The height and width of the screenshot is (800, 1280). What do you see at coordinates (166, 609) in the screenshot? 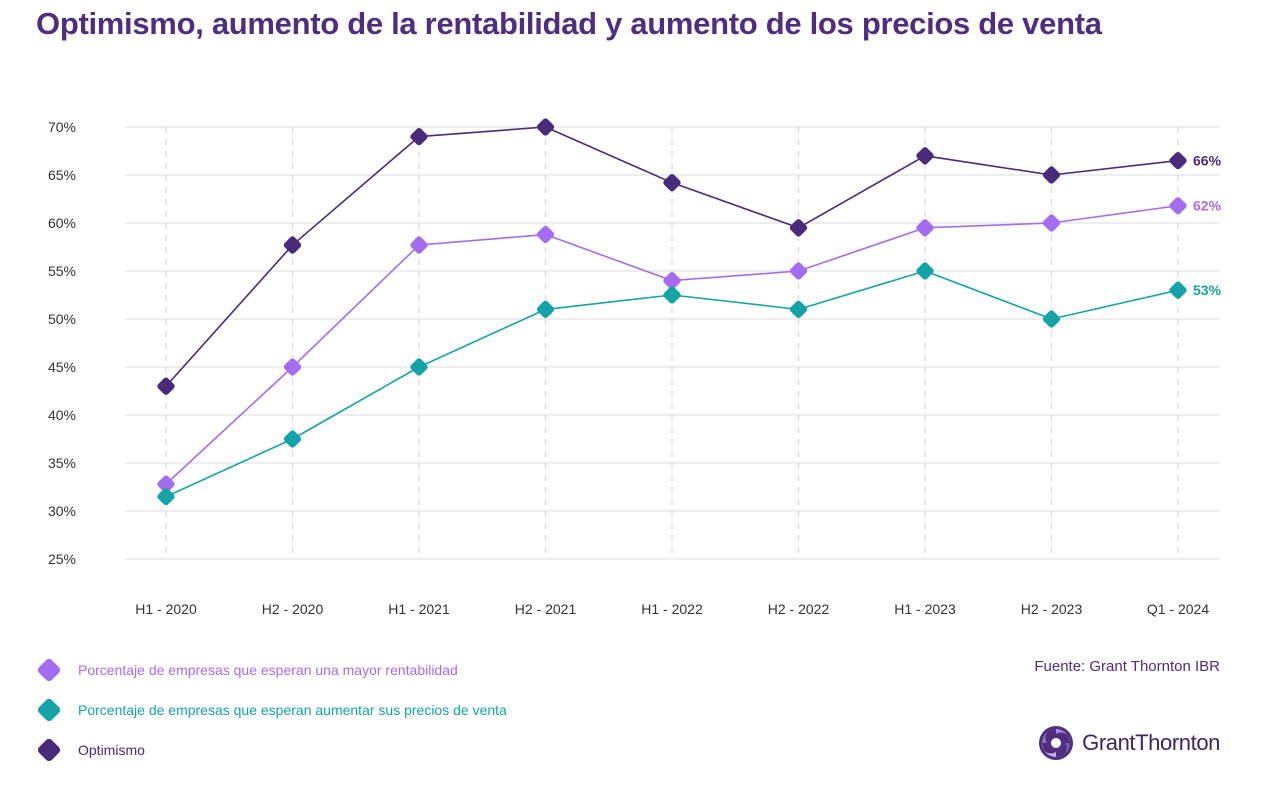
I see `x-tick-label: H1 - 2020` at bounding box center [166, 609].